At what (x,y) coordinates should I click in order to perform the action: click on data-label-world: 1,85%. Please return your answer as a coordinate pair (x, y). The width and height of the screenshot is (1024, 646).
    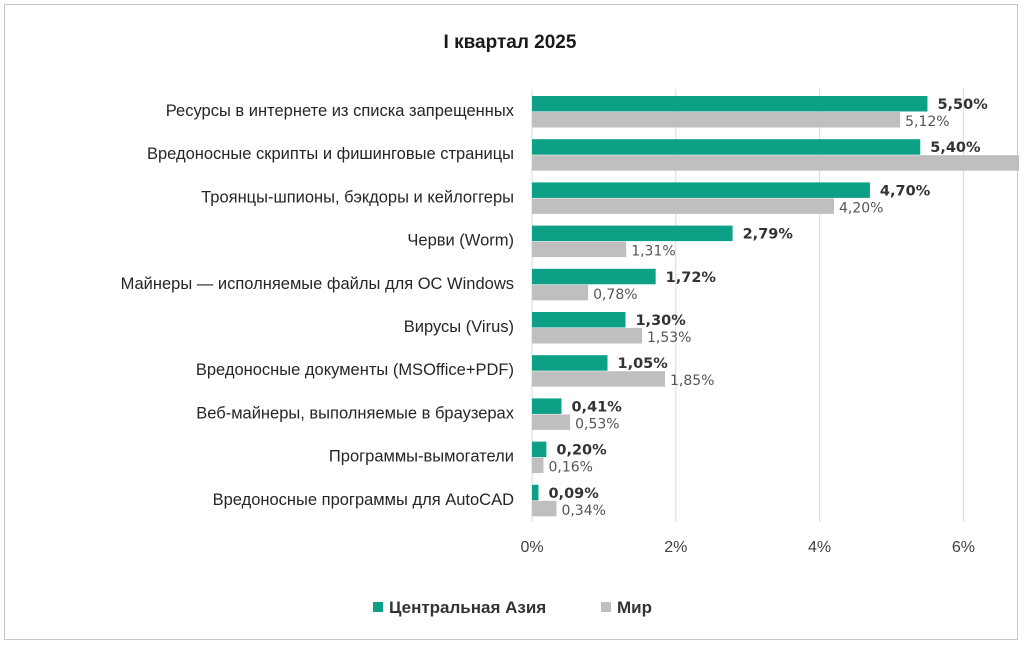
    Looking at the image, I should click on (692, 381).